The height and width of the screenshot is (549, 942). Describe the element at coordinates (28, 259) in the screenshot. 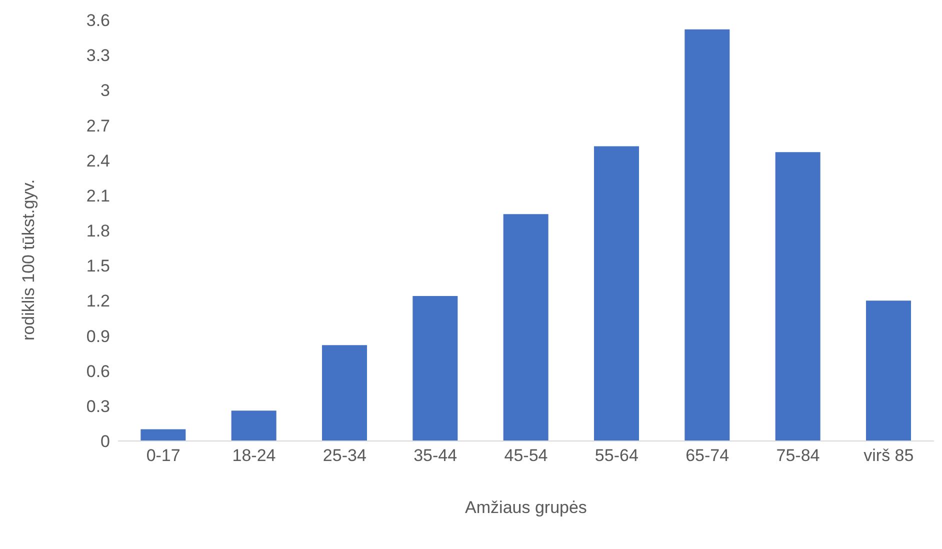

I see `y-axis-title: rodiklis 100 tūkst.gyv.` at that location.